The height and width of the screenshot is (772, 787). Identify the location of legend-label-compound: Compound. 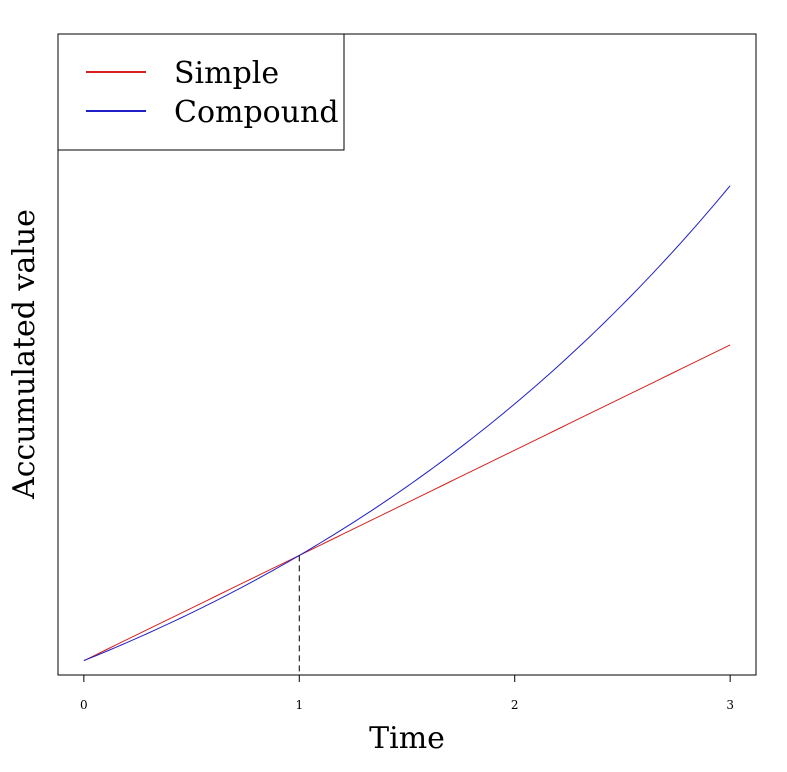
(256, 112).